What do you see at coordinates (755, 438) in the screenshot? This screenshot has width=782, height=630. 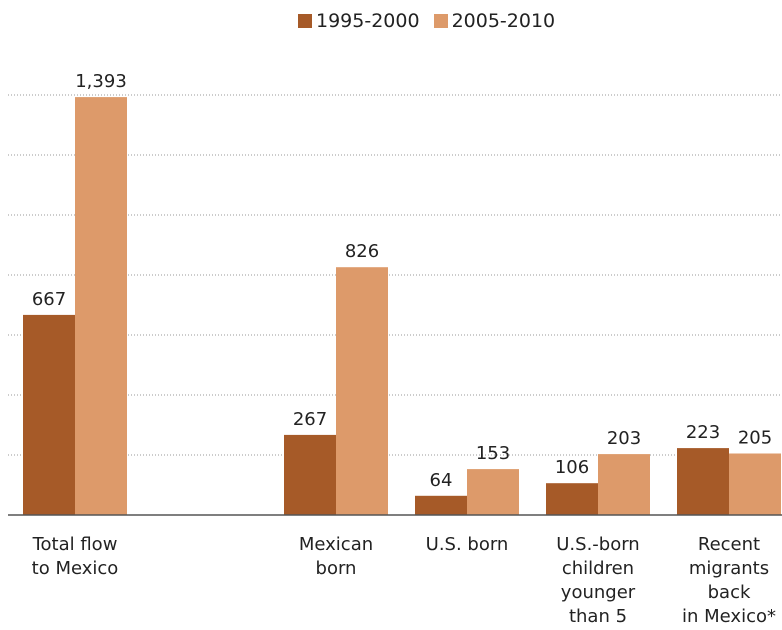 I see `data-label: 205` at bounding box center [755, 438].